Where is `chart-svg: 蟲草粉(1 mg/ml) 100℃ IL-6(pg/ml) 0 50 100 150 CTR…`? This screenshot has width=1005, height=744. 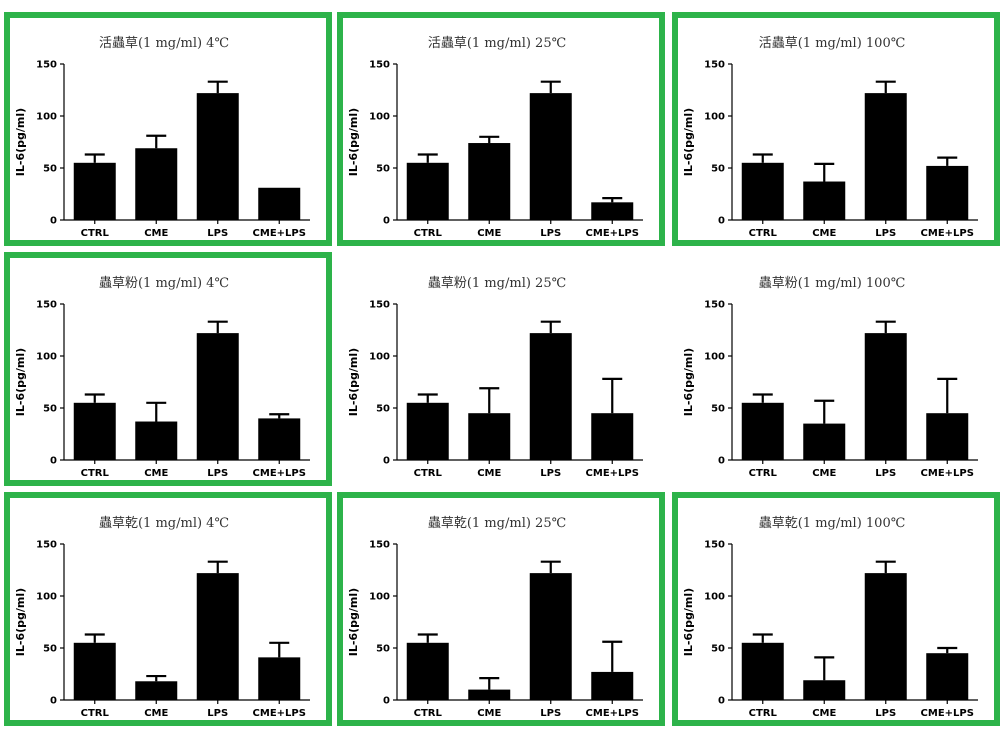 chart-svg: 蟲草粉(1 mg/ml) 100℃ IL-6(pg/ml) 0 50 100 150 CTR… is located at coordinates (830, 377).